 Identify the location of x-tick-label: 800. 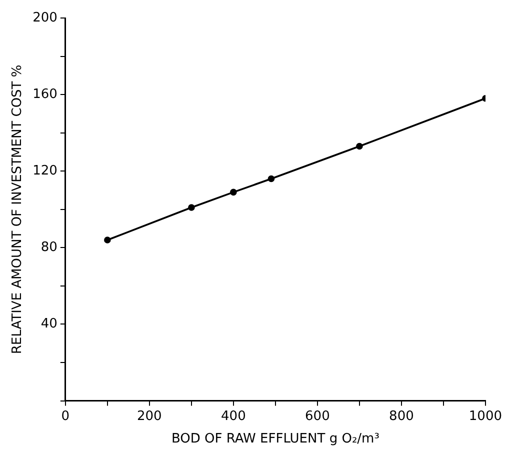
(401, 416).